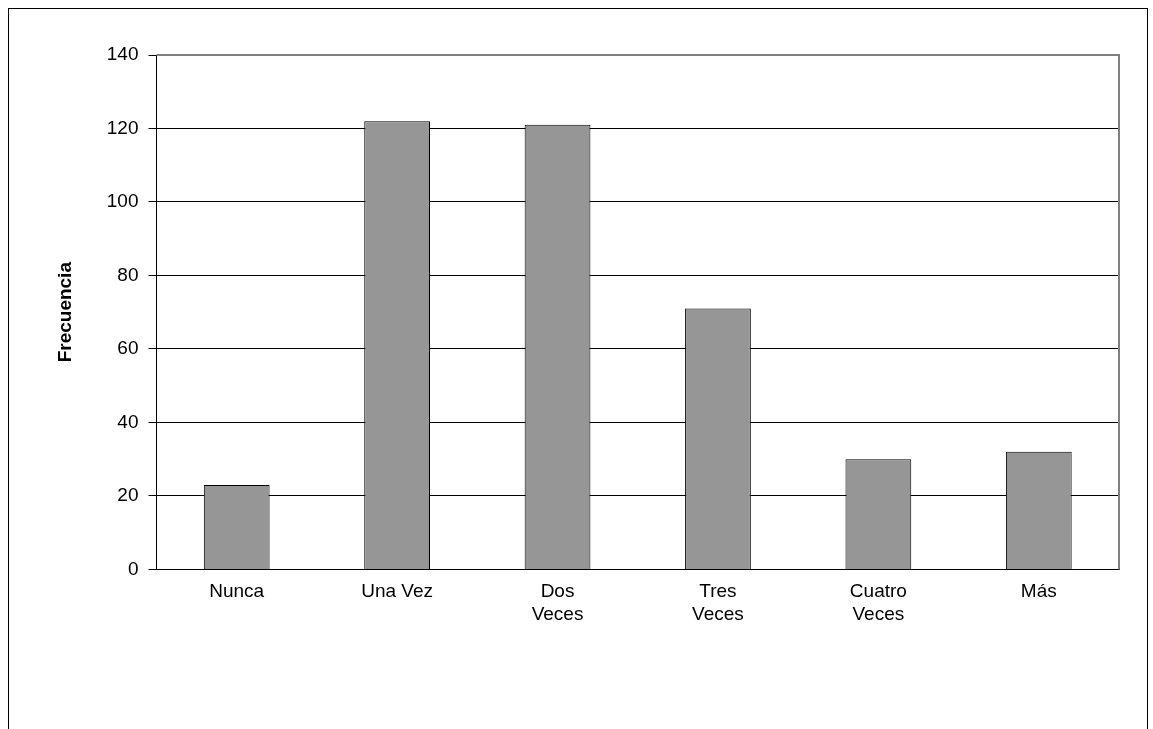  I want to click on x-tick-label: Tres Veces, so click(718, 602).